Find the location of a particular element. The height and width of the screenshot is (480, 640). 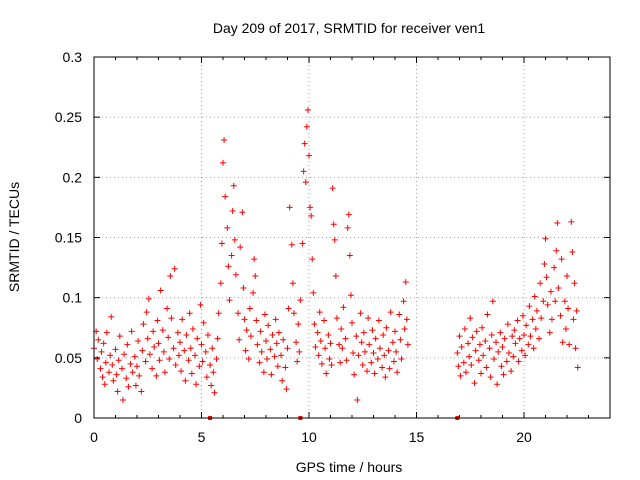

x-tick-label: 5 is located at coordinates (202, 437).